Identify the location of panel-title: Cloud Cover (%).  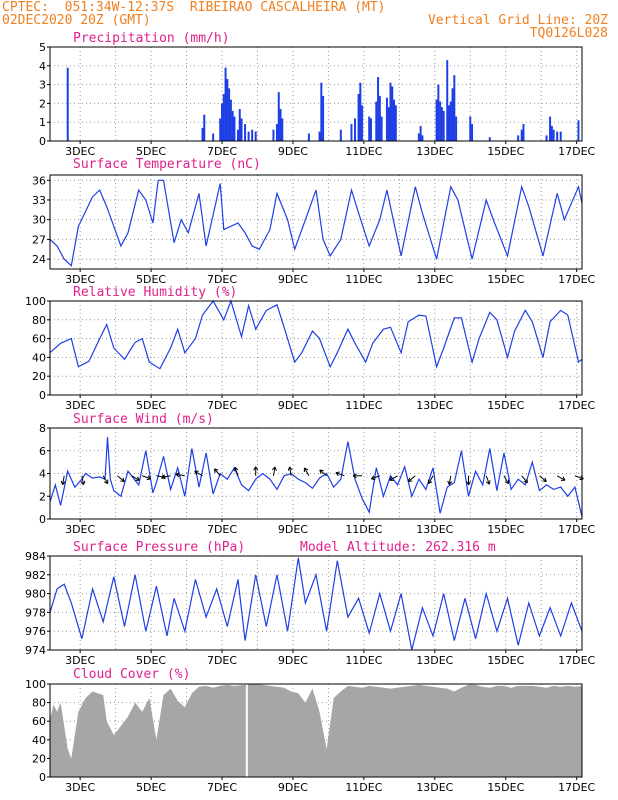
(131, 674).